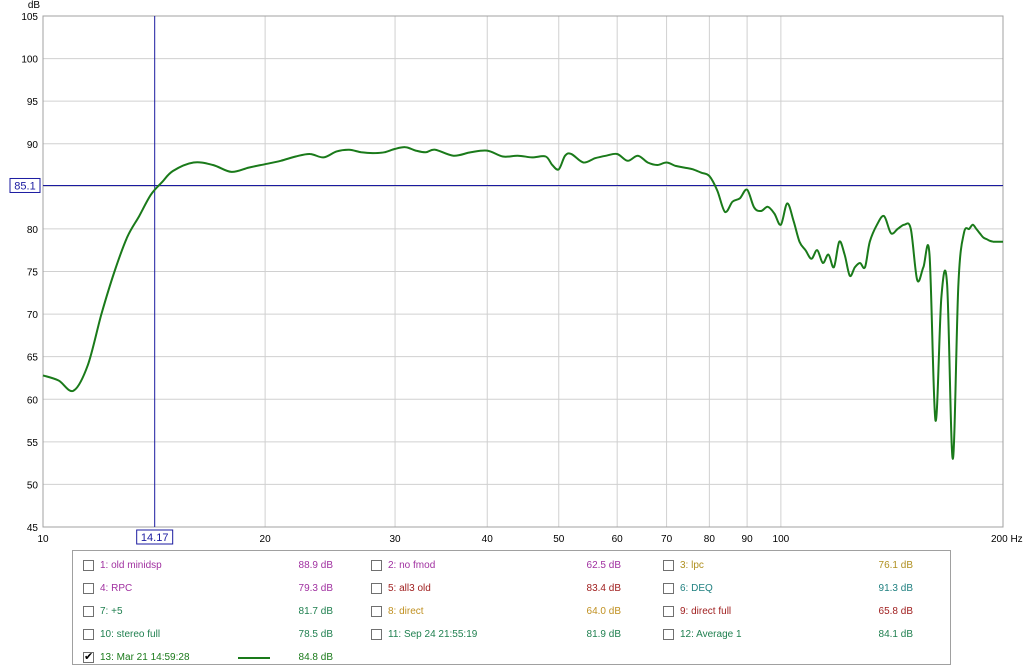 Image resolution: width=1024 pixels, height=668 pixels. What do you see at coordinates (1007, 539) in the screenshot?
I see `x-tick-label: 200 Hz` at bounding box center [1007, 539].